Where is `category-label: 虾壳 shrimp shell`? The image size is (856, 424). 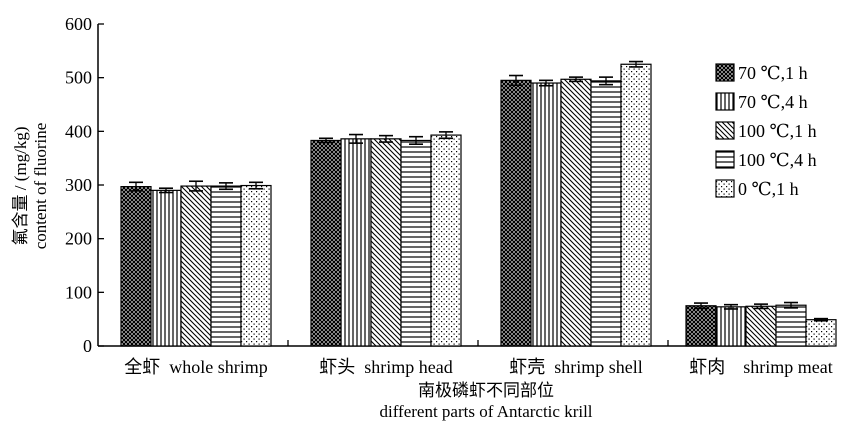
category-label: 虾壳 shrimp shell is located at coordinates (576, 367).